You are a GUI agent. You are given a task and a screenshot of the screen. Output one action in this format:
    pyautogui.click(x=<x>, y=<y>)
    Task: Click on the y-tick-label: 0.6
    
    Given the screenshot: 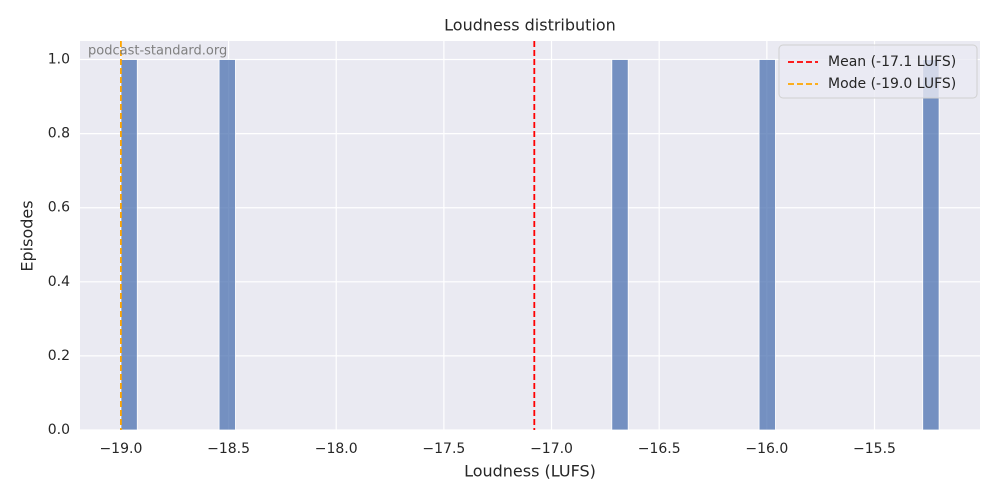 What is the action you would take?
    pyautogui.click(x=59, y=208)
    